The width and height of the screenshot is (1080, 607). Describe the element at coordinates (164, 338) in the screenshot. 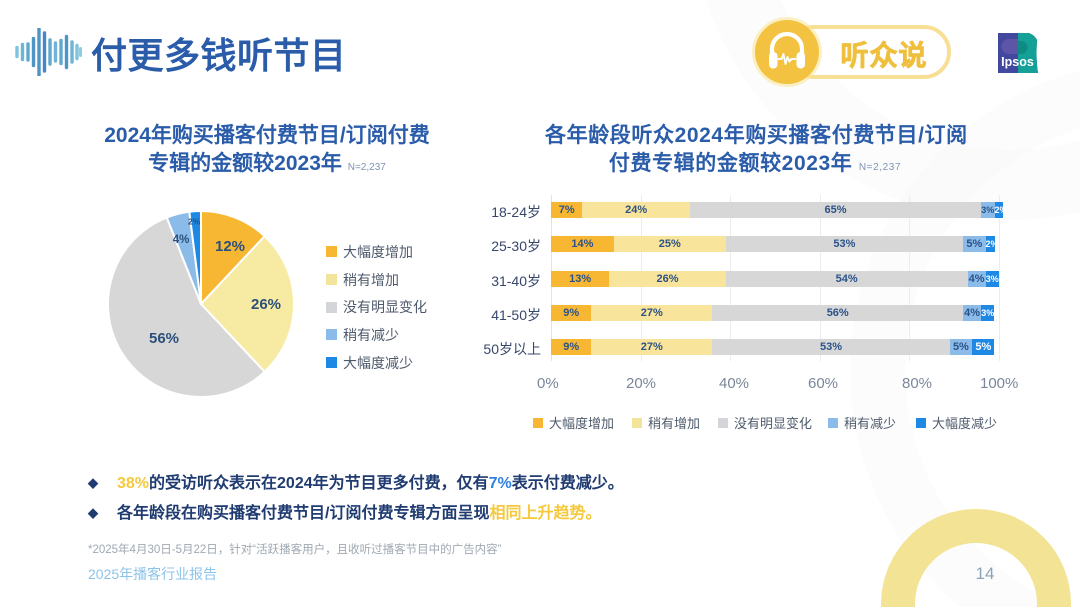

I see `svg-text: 56%` at that location.